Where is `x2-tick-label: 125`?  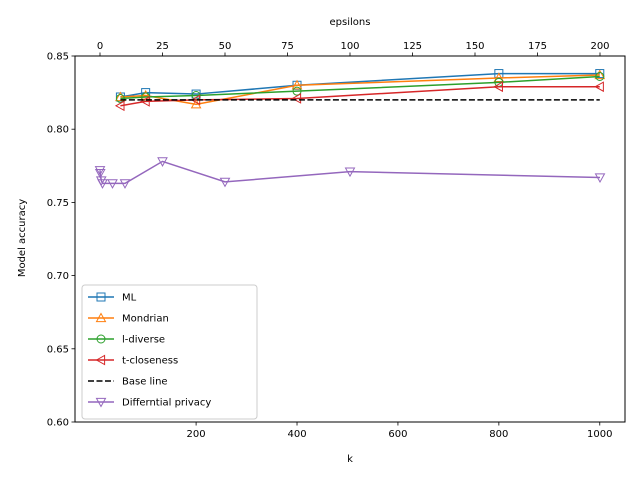
x2-tick-label: 125 is located at coordinates (412, 46).